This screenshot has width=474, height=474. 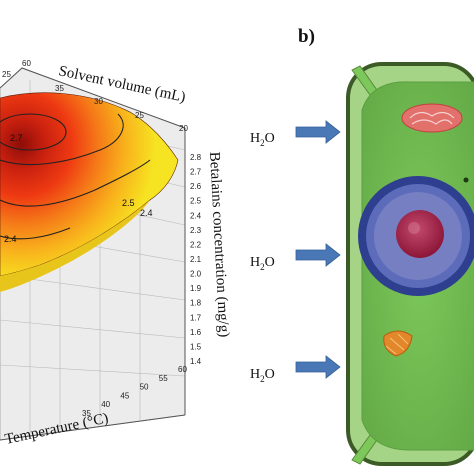 I want to click on top-tick-labels: 25 60, so click(x=16, y=69).